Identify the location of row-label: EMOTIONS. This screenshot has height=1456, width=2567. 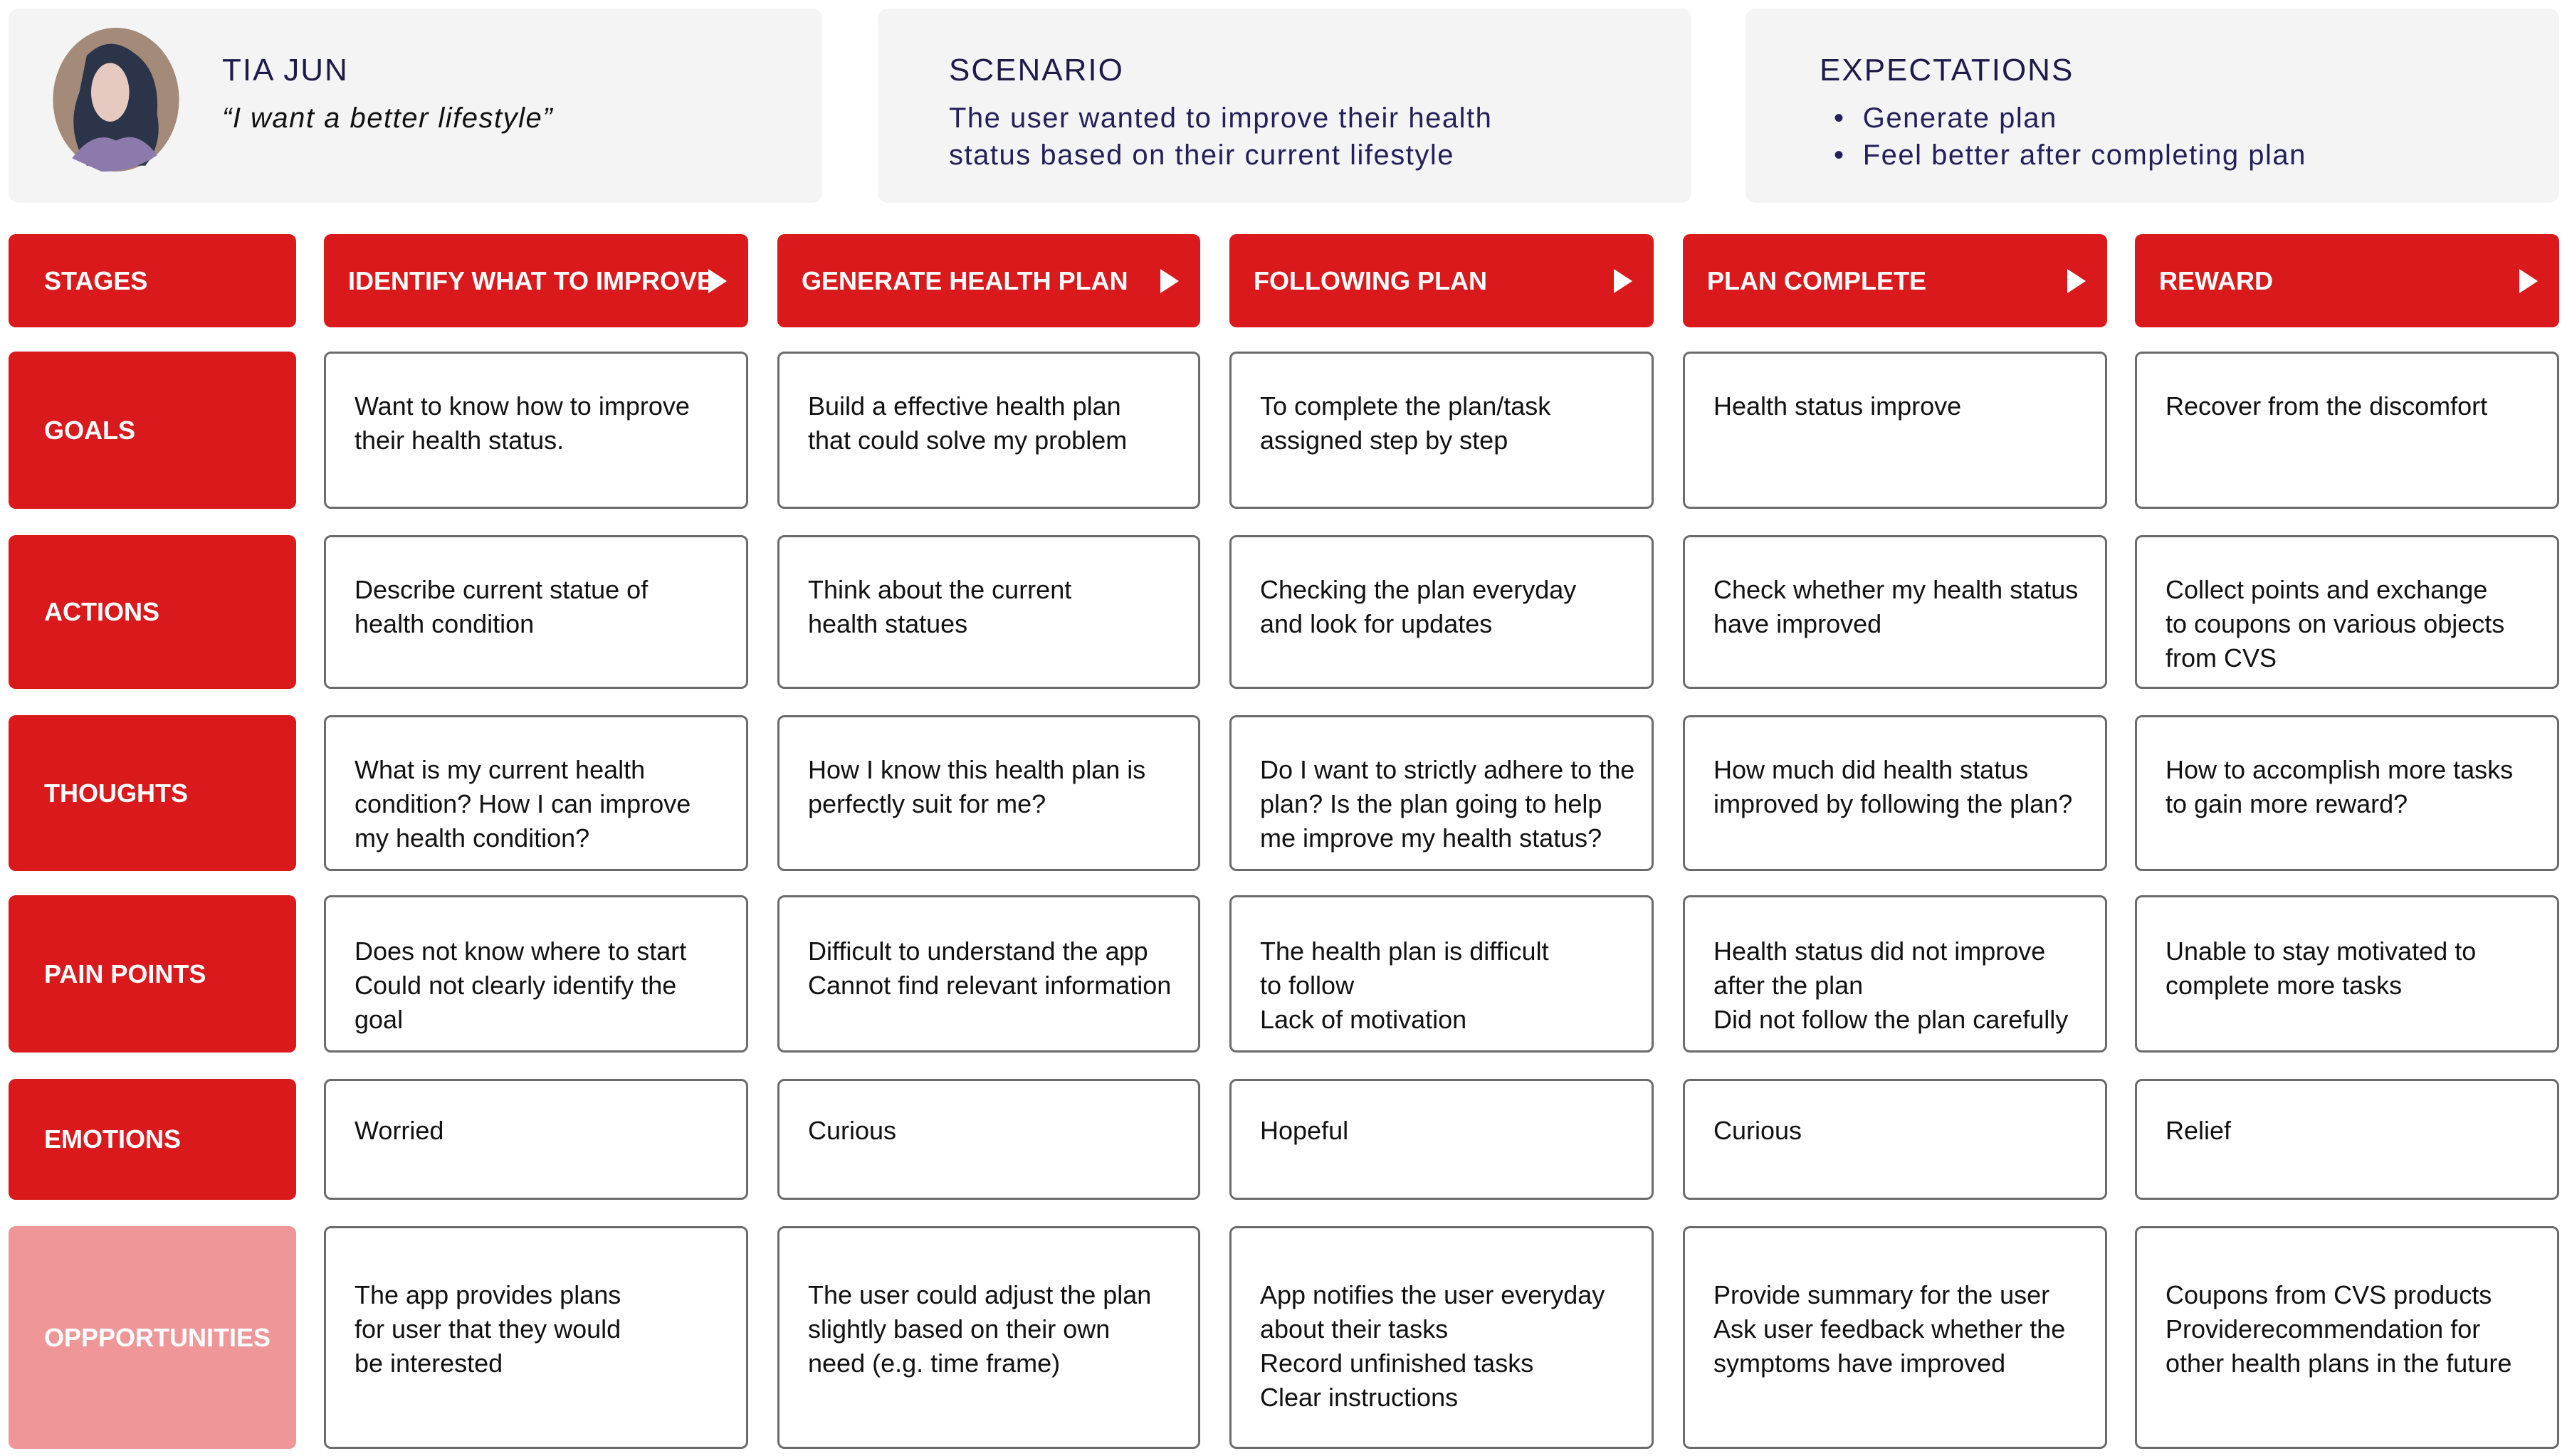
(152, 1139).